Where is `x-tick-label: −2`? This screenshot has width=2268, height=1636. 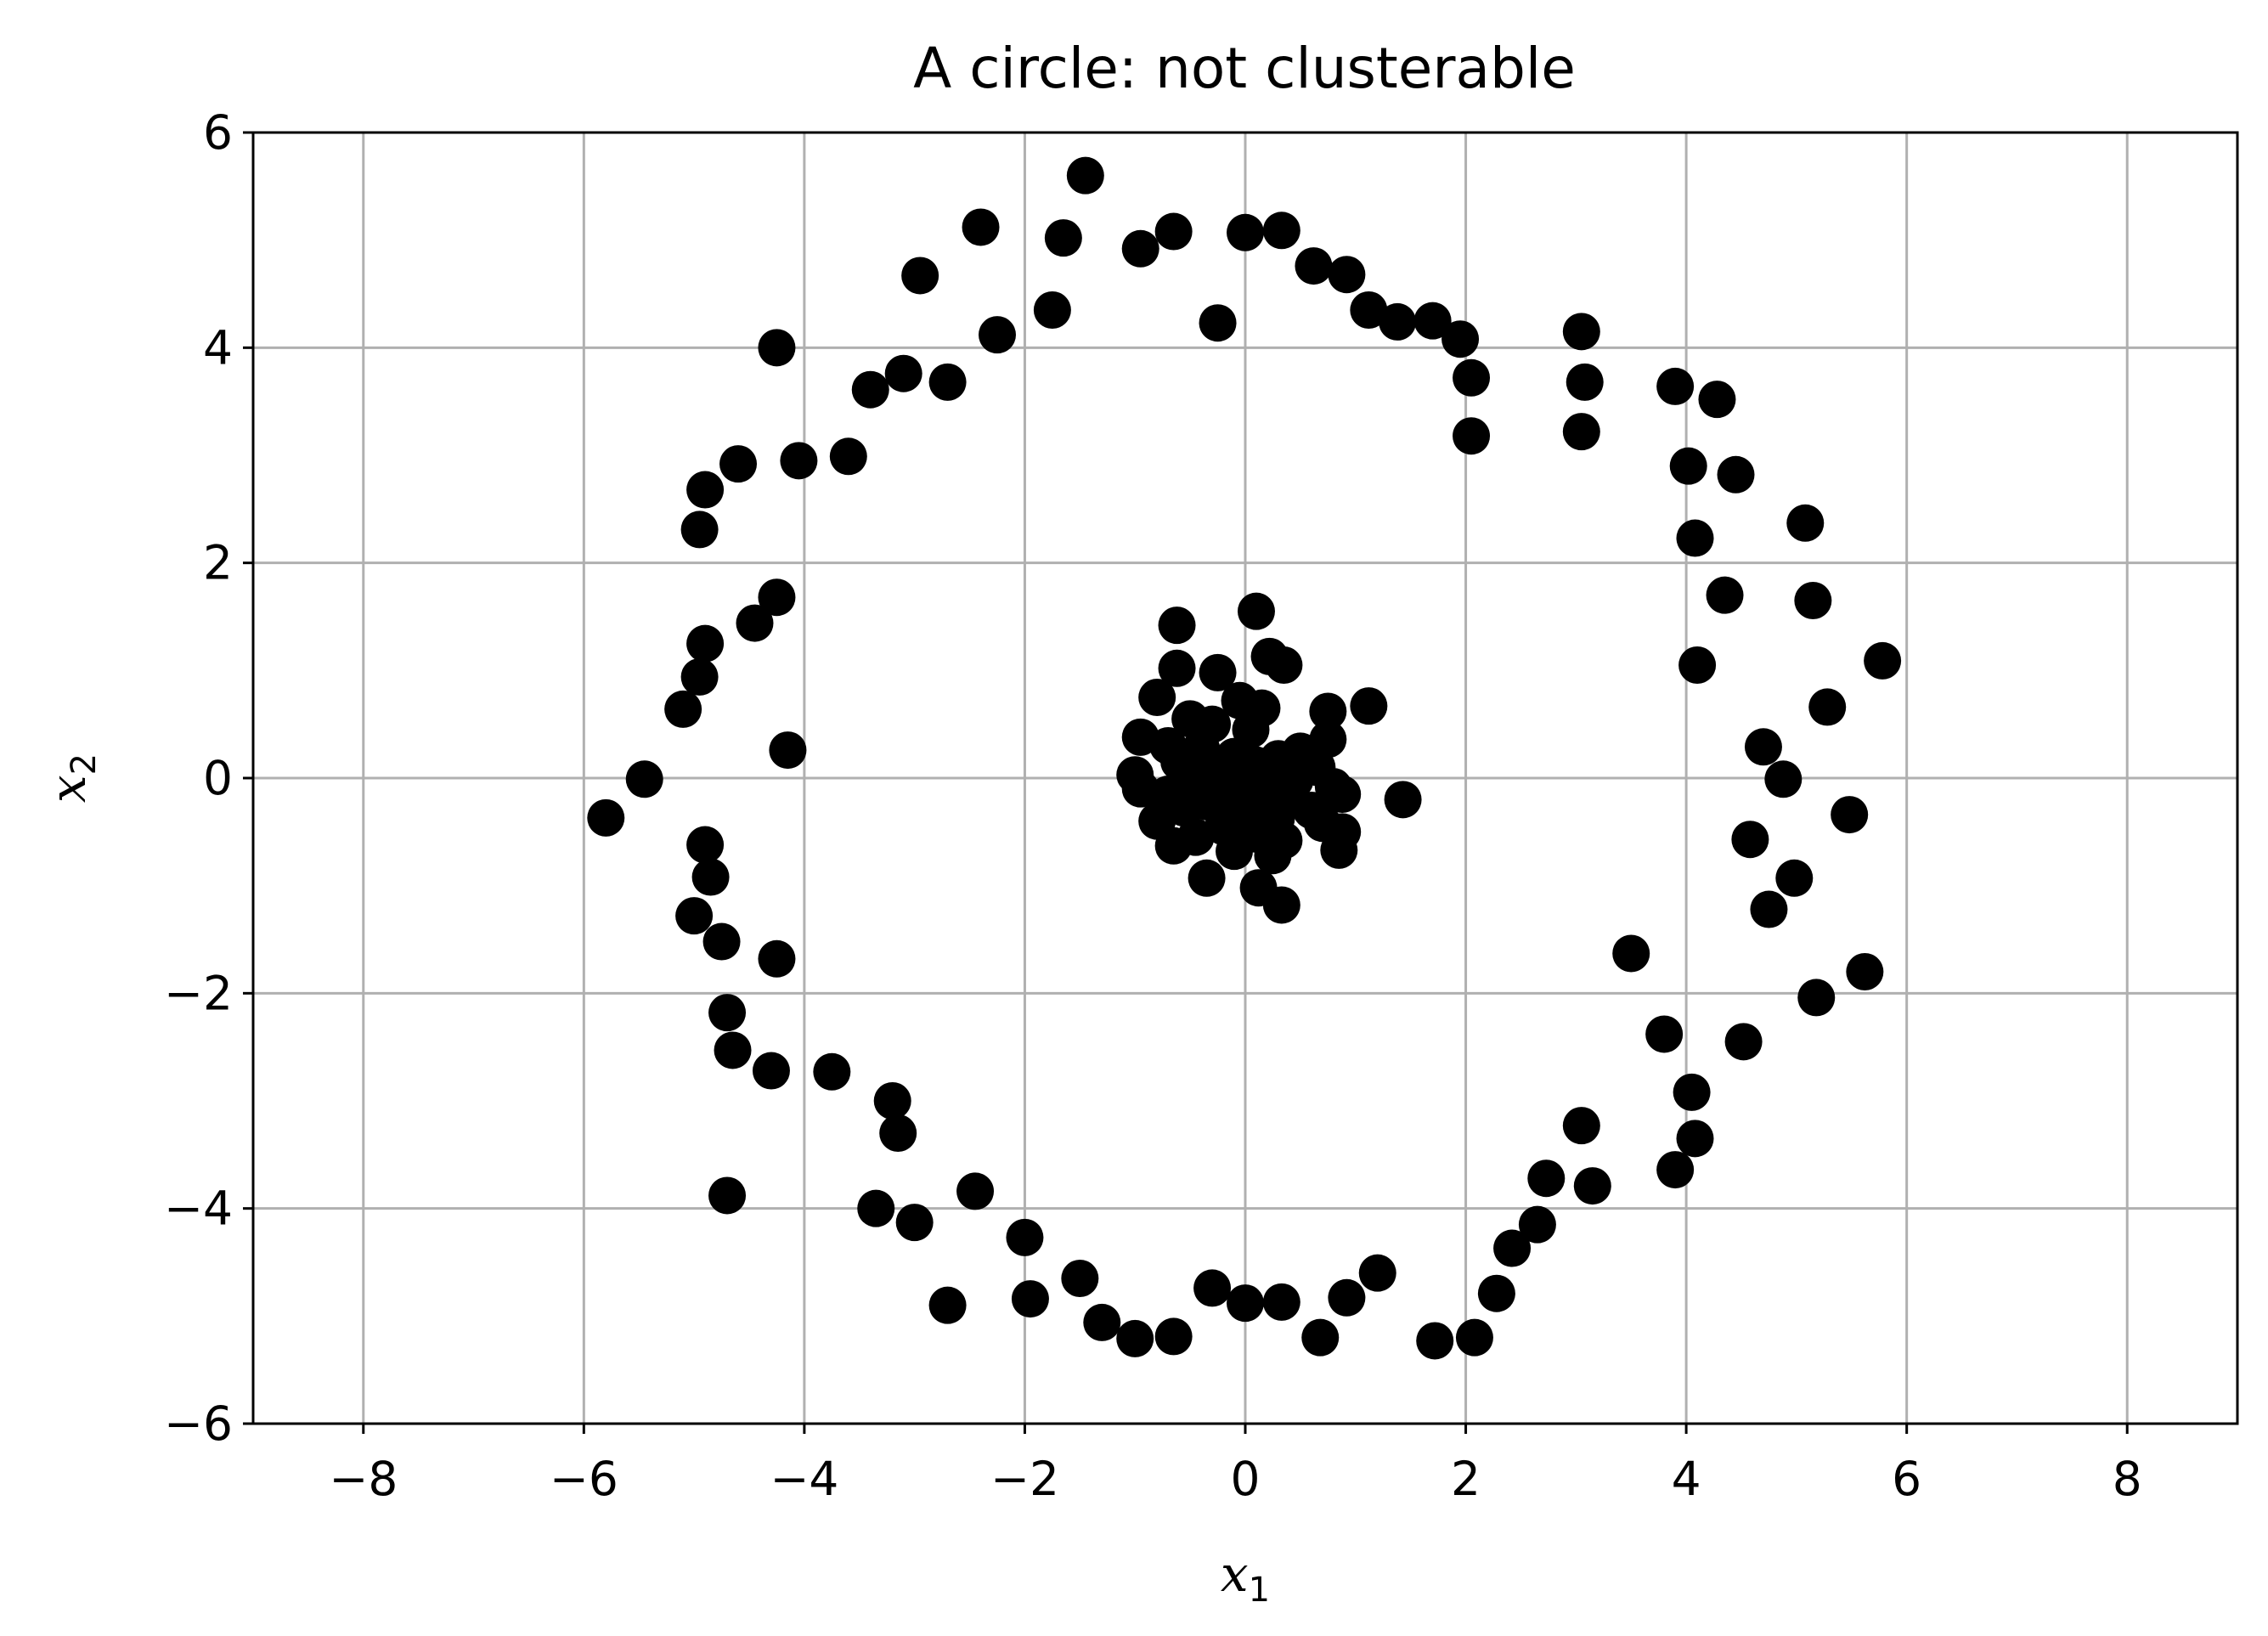 x-tick-label: −2 is located at coordinates (1024, 1479).